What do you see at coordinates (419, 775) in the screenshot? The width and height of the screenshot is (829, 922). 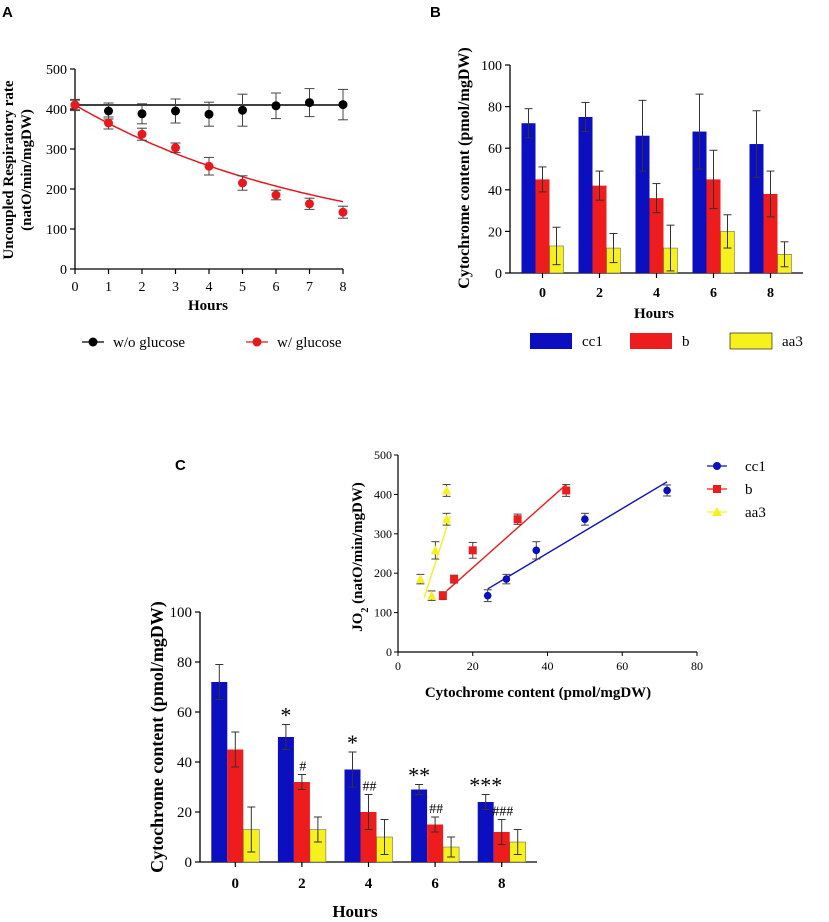 I see `significance-mark: **` at bounding box center [419, 775].